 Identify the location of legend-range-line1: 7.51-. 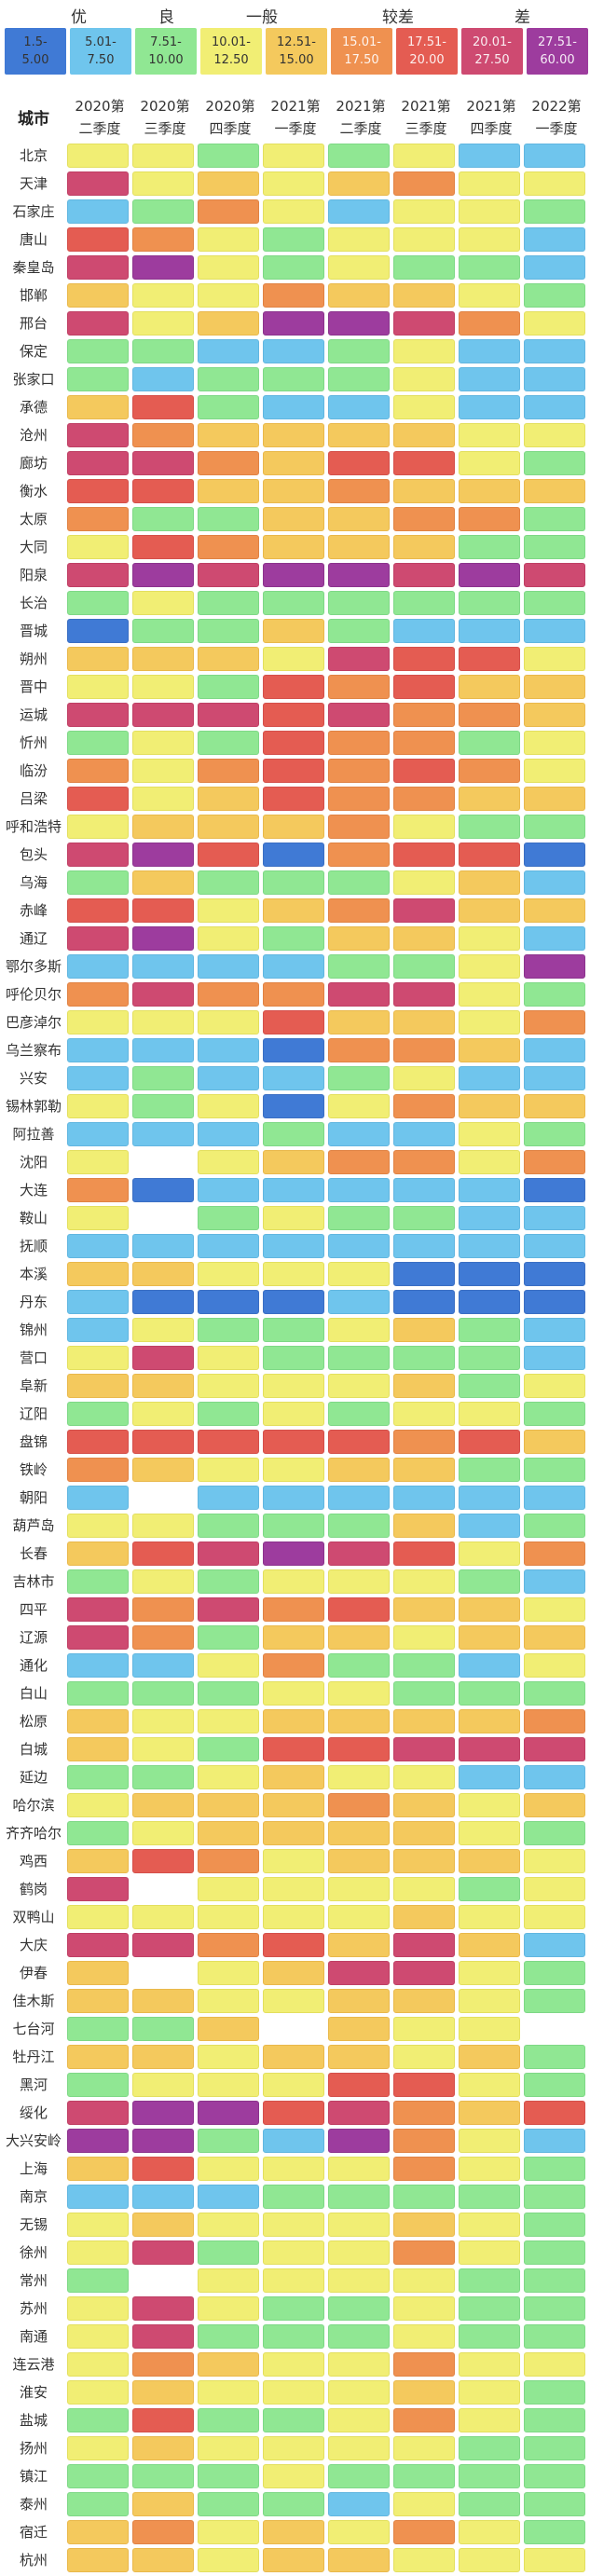
(166, 42).